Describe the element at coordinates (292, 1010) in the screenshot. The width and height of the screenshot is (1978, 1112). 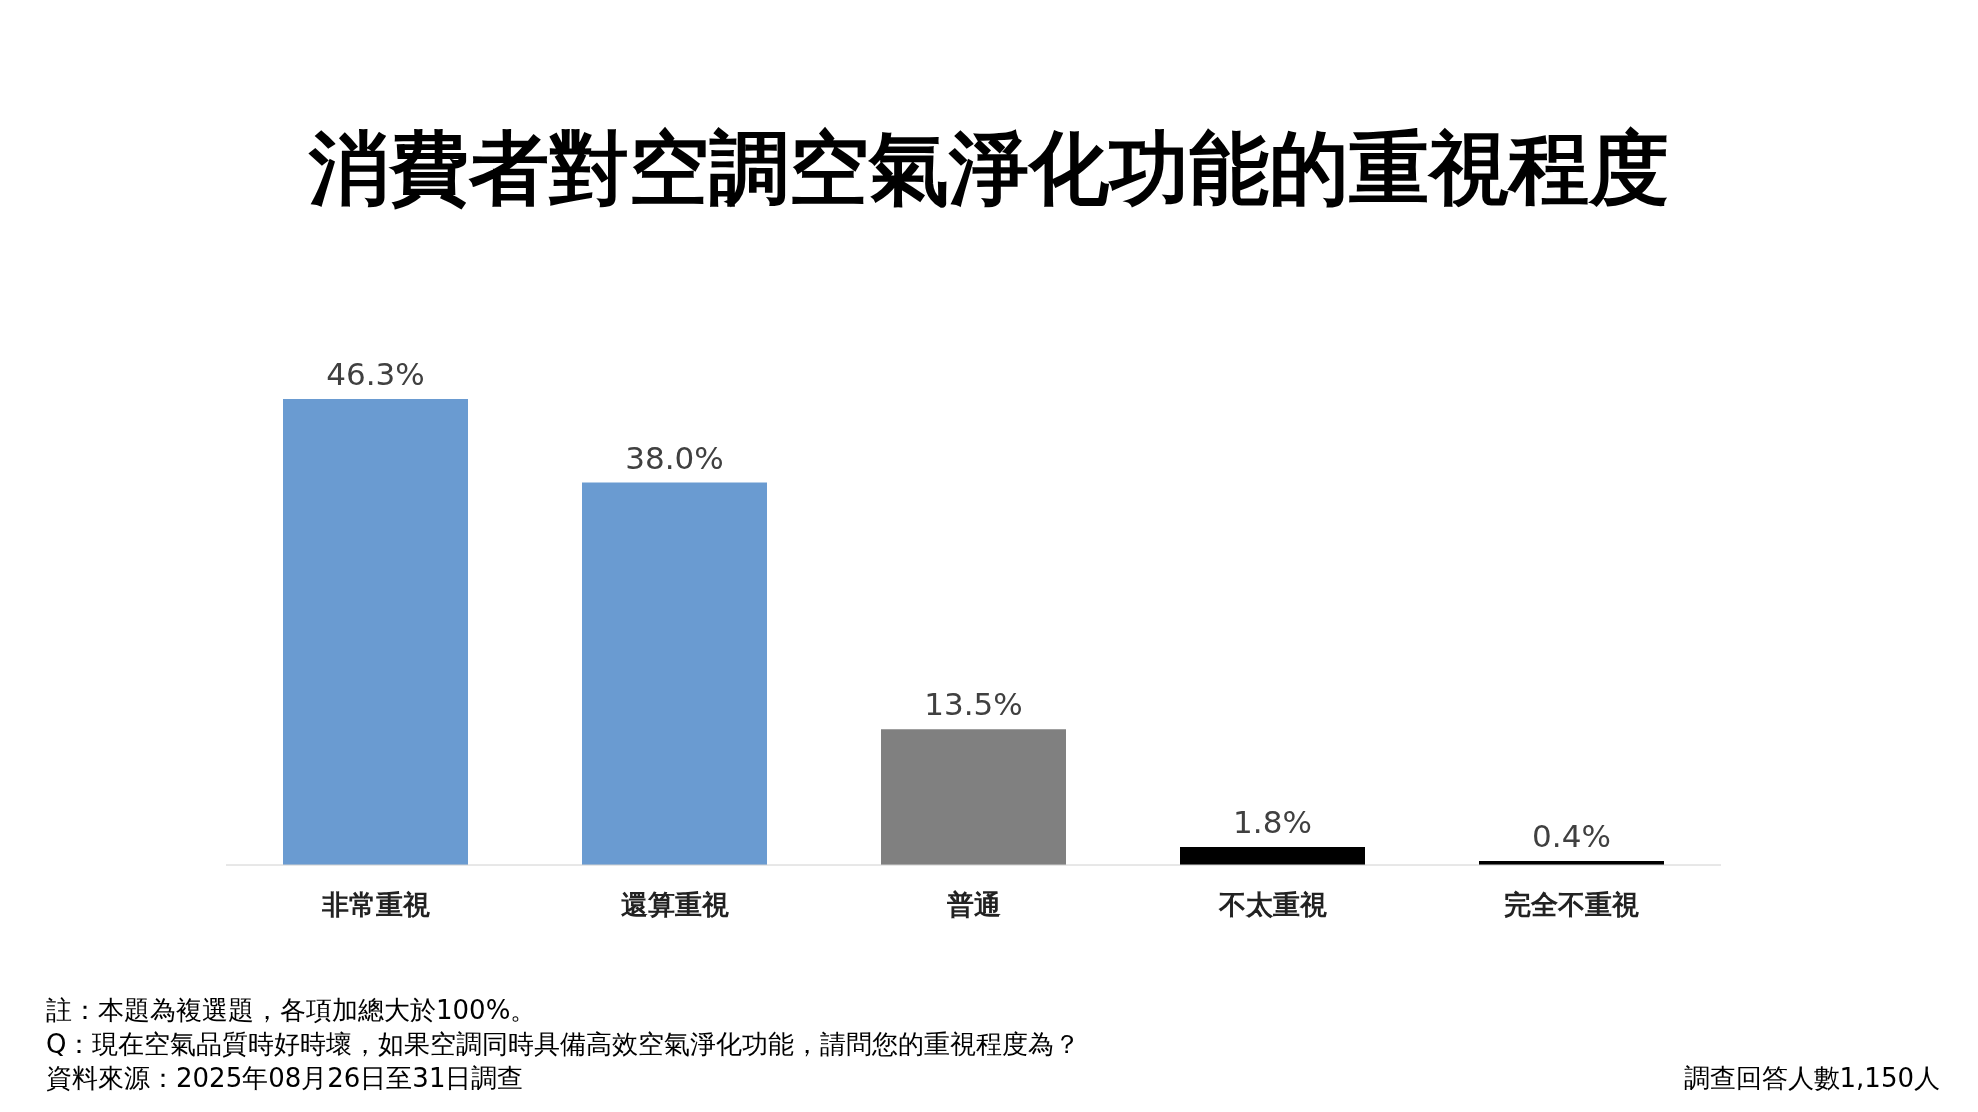
I see `text: 註：本題為複選題，各項加總大於100%。` at that location.